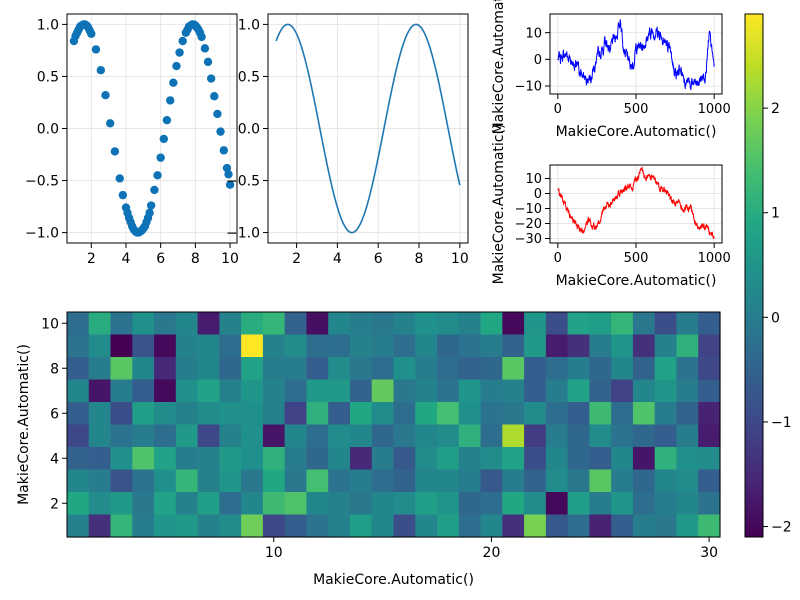 This screenshot has width=800, height=600. What do you see at coordinates (533, 33) in the screenshot?
I see `walk_blue-yticklabel-2: 10` at bounding box center [533, 33].